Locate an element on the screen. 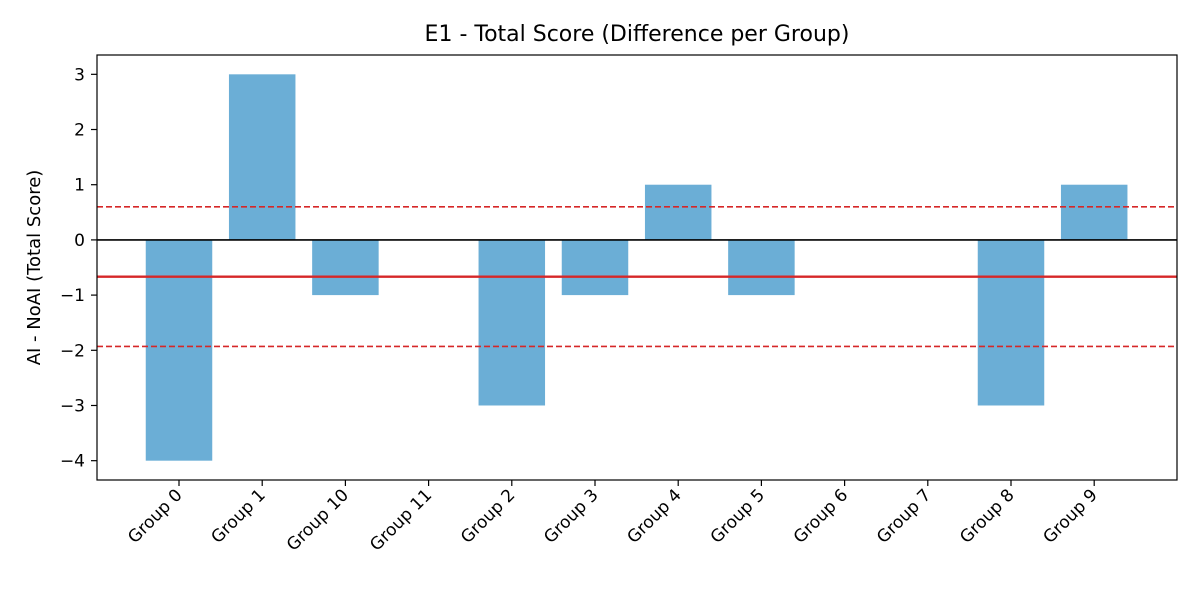 This screenshot has height=600, width=1200. x-tick-label: Group 8 is located at coordinates (987, 516).